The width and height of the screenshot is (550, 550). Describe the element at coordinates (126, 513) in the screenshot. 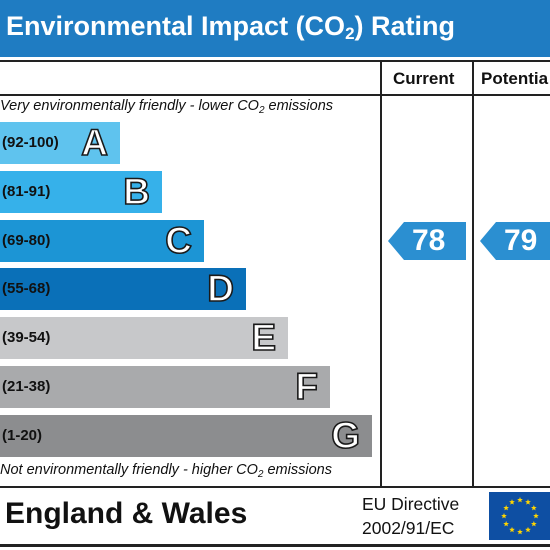

I see `footer-country: England & Wales` at that location.